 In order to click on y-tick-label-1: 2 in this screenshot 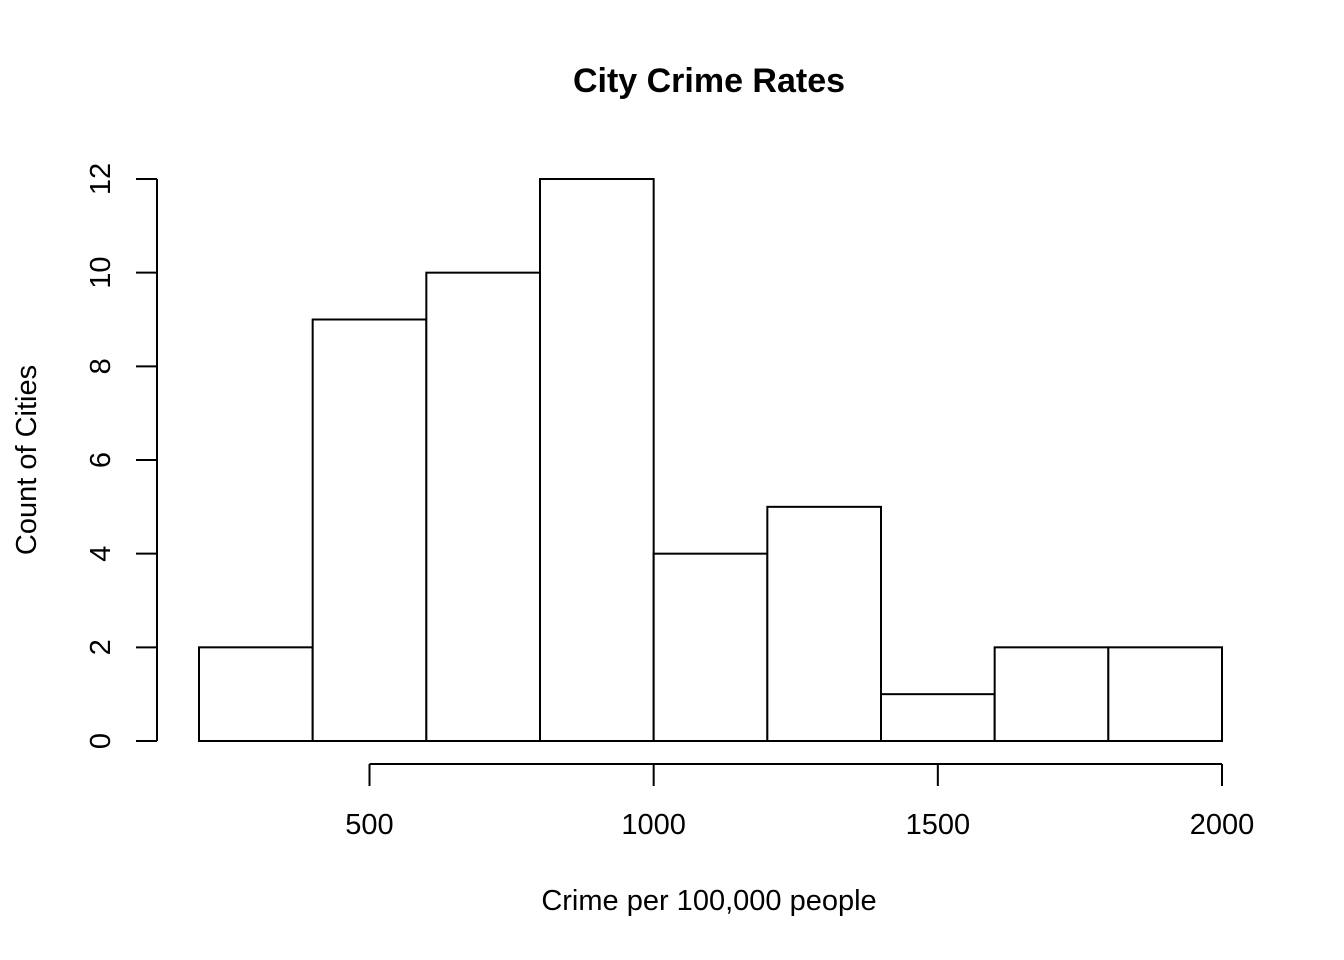, I will do `click(101, 647)`.